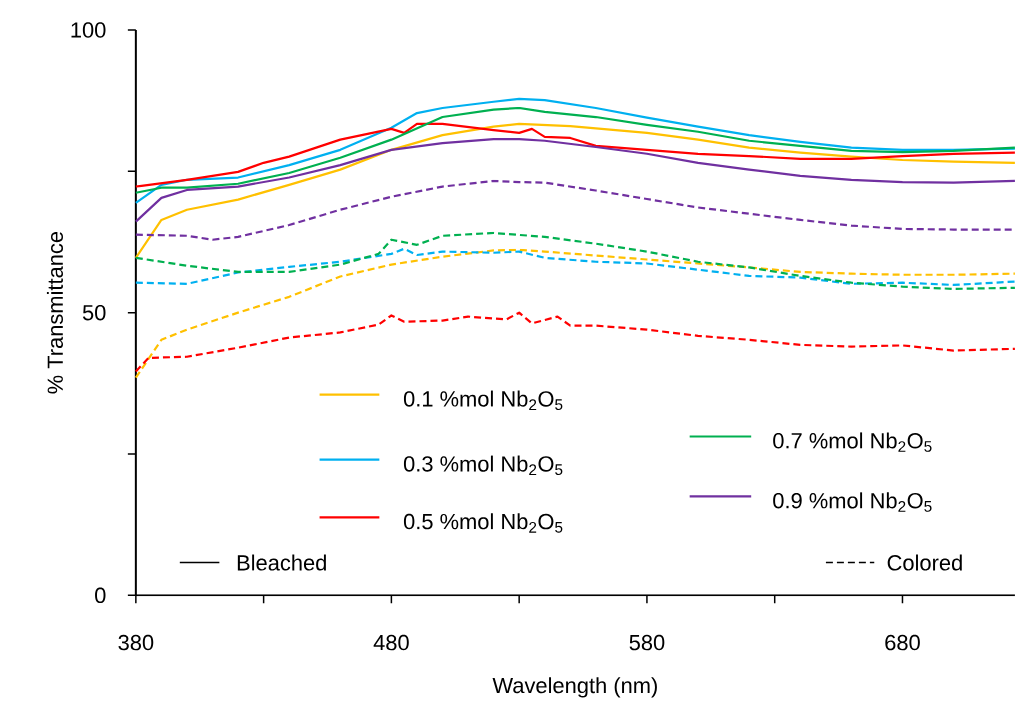 The width and height of the screenshot is (1016, 719). I want to click on legend-label: 0.1 %mol Nb$_{2}$O$_{5}$, so click(483, 400).